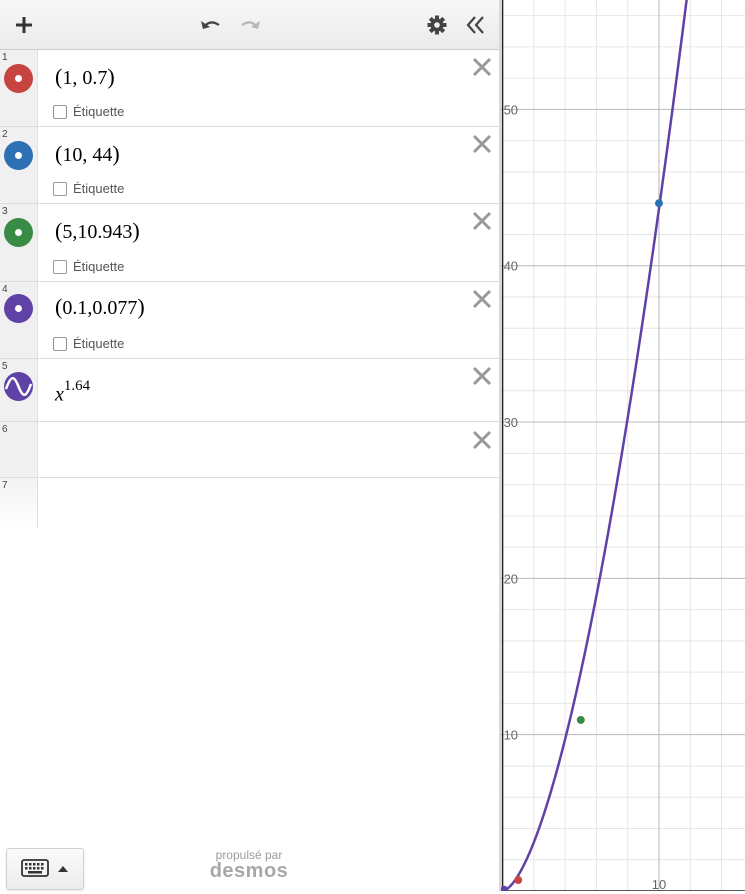 The height and width of the screenshot is (894, 745). I want to click on x-tick-label: 10, so click(659, 884).